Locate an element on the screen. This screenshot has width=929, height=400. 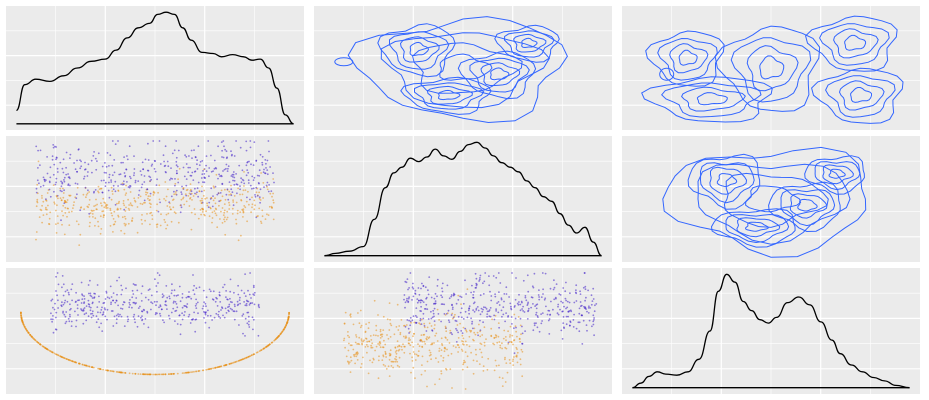
density-line is located at coordinates (154, 68).